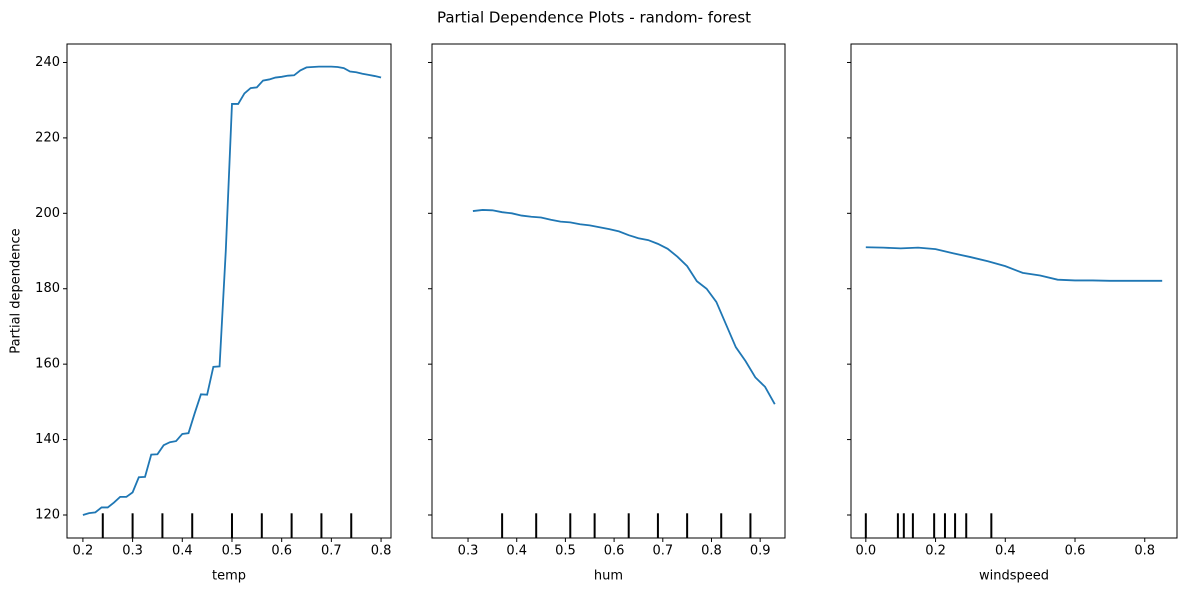 Image resolution: width=1189 pixels, height=592 pixels. Describe the element at coordinates (16, 290) in the screenshot. I see `y-axis-label: Partial dependence` at that location.